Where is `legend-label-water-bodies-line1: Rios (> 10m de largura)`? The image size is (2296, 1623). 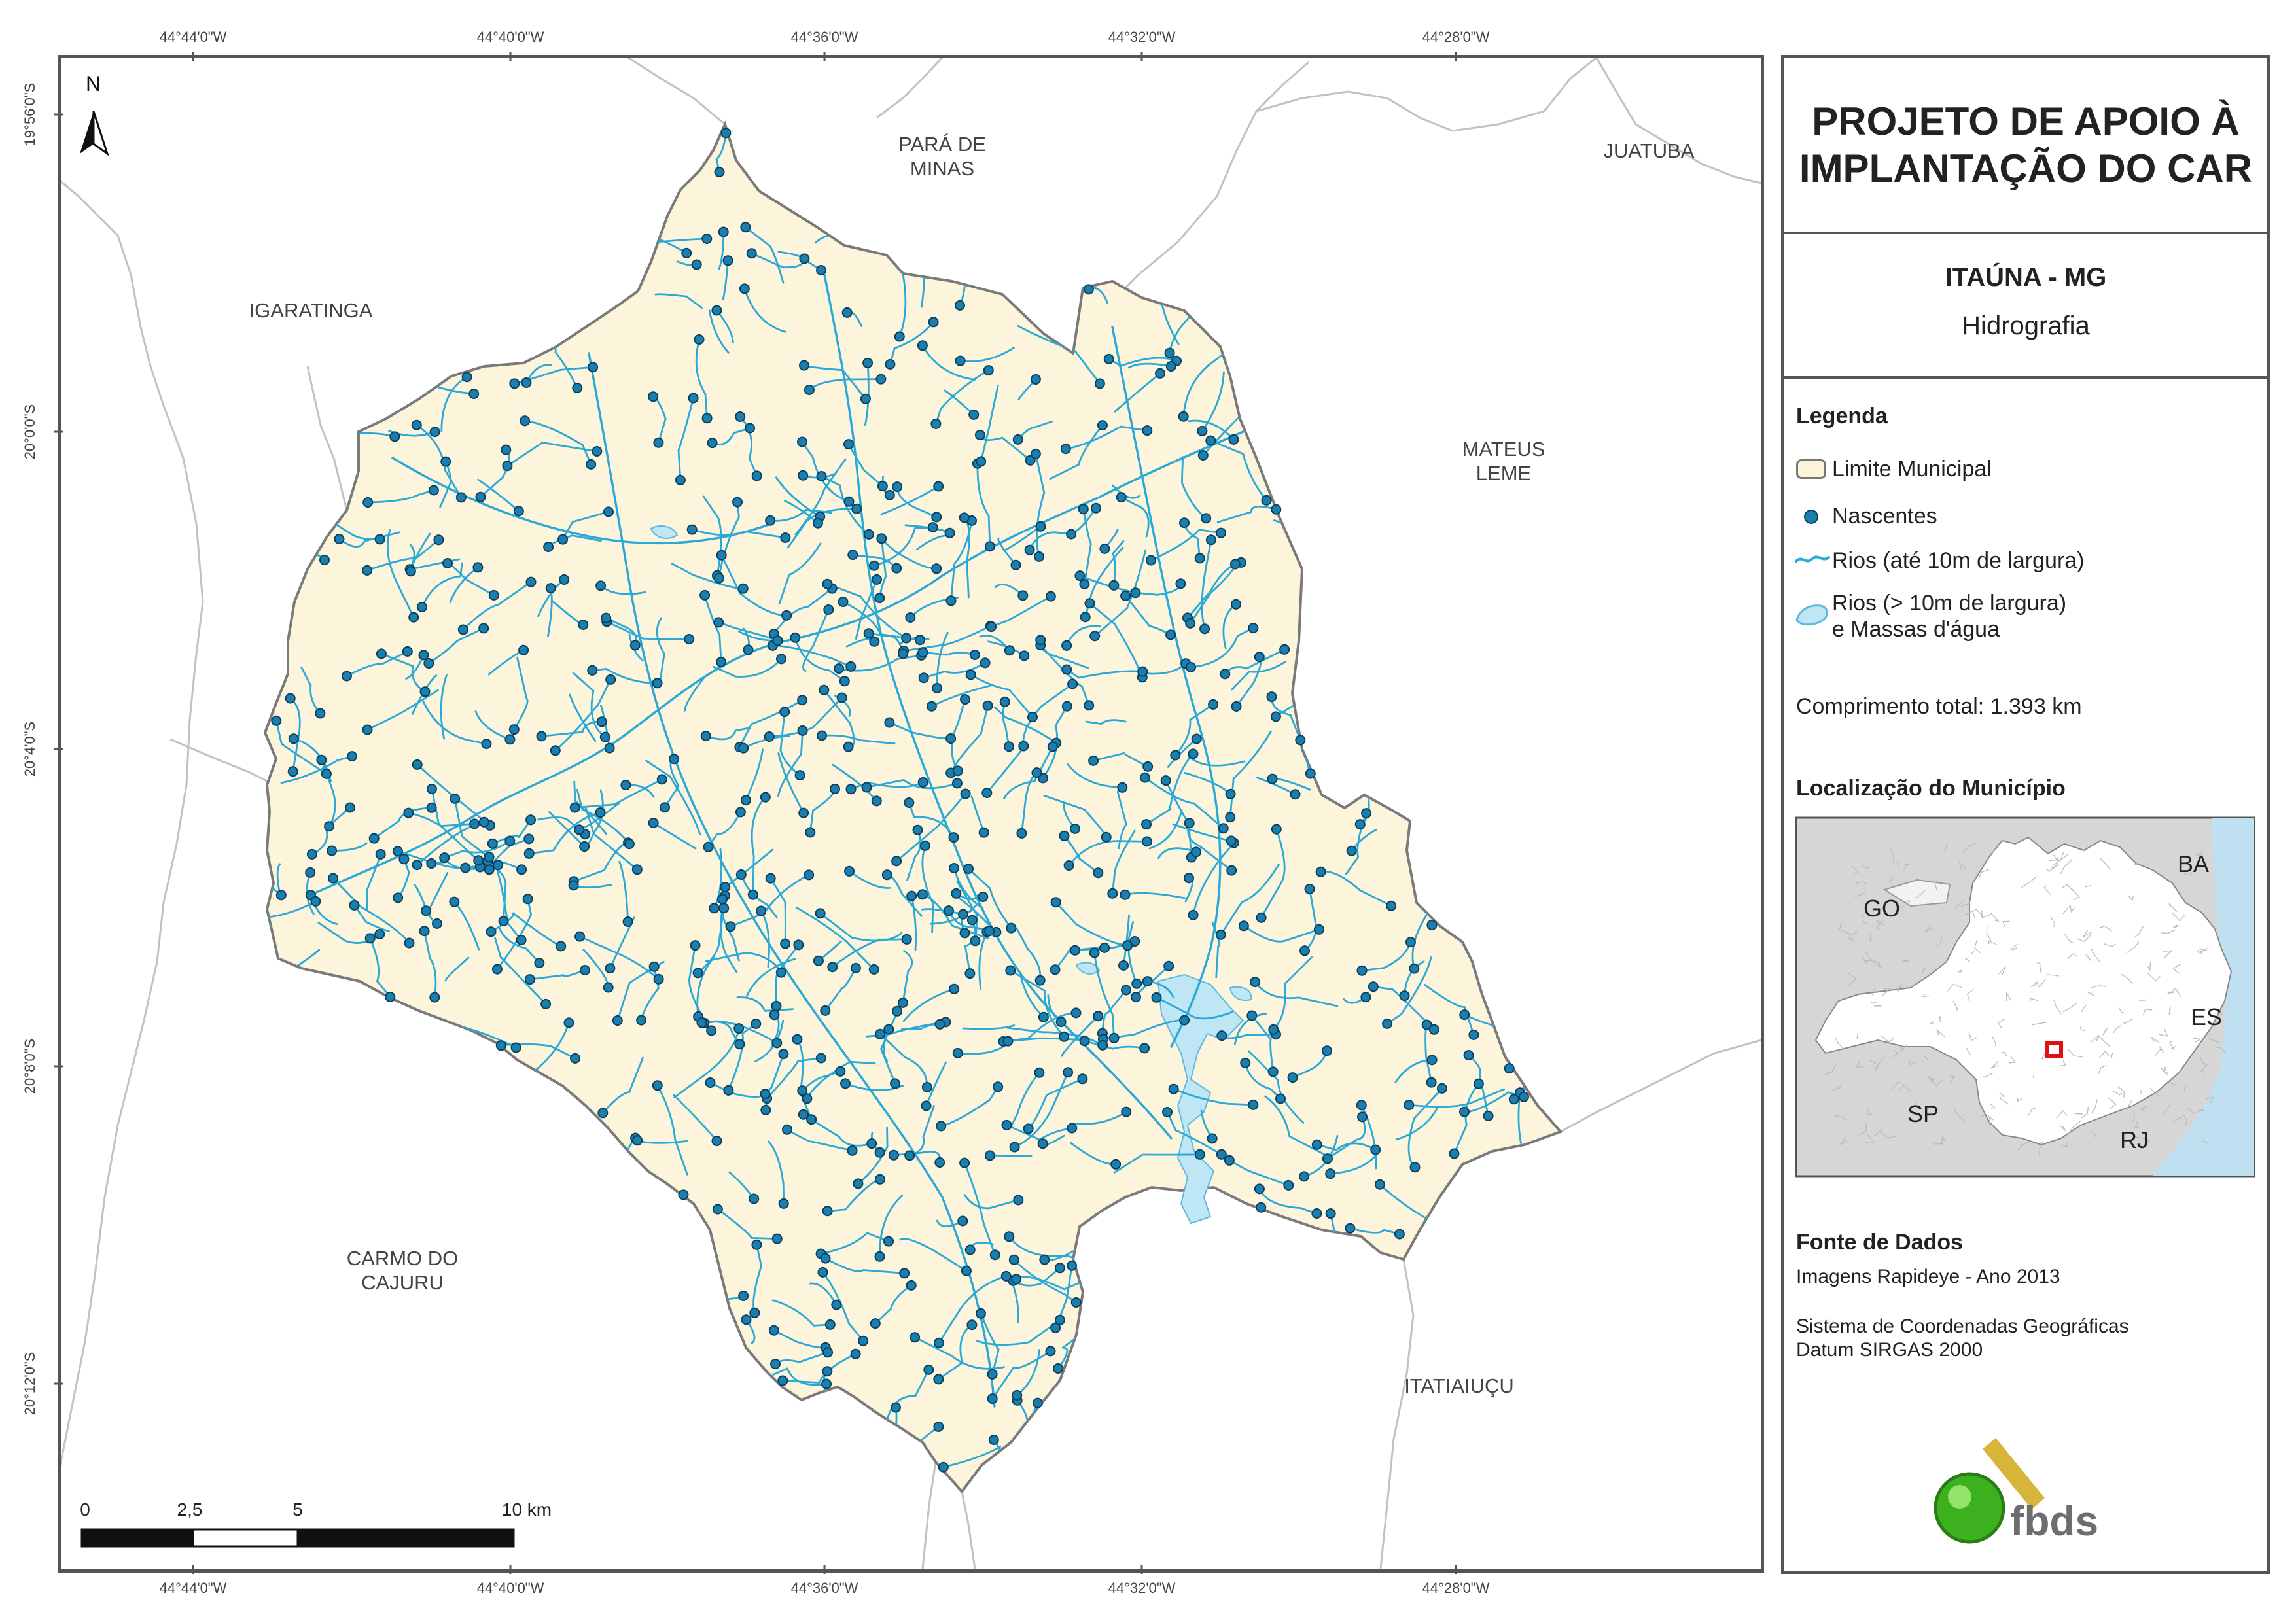
legend-label-water-bodies-line1: Rios (> 10m de largura) is located at coordinates (1949, 604).